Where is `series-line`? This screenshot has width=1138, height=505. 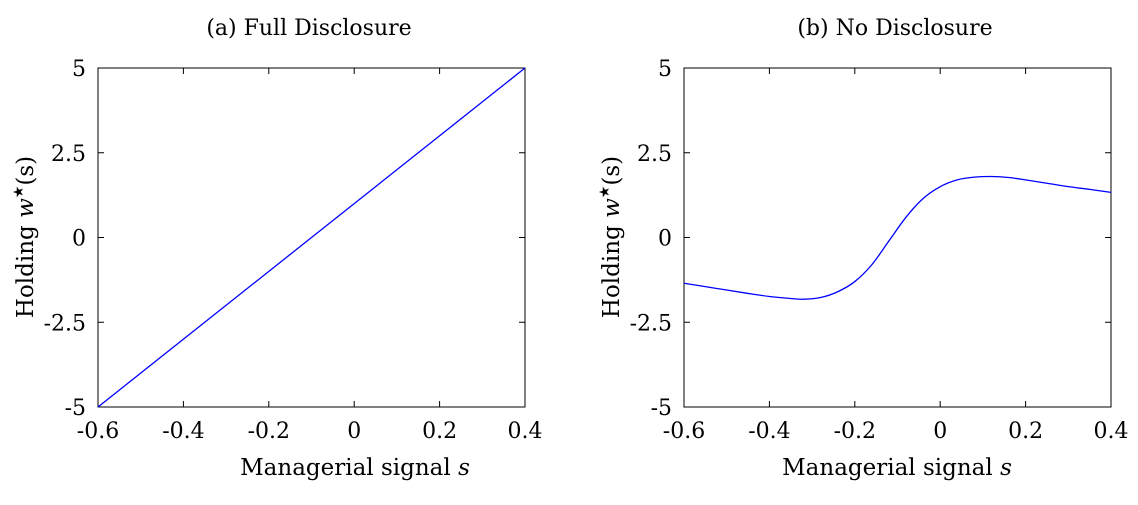 series-line is located at coordinates (897, 237).